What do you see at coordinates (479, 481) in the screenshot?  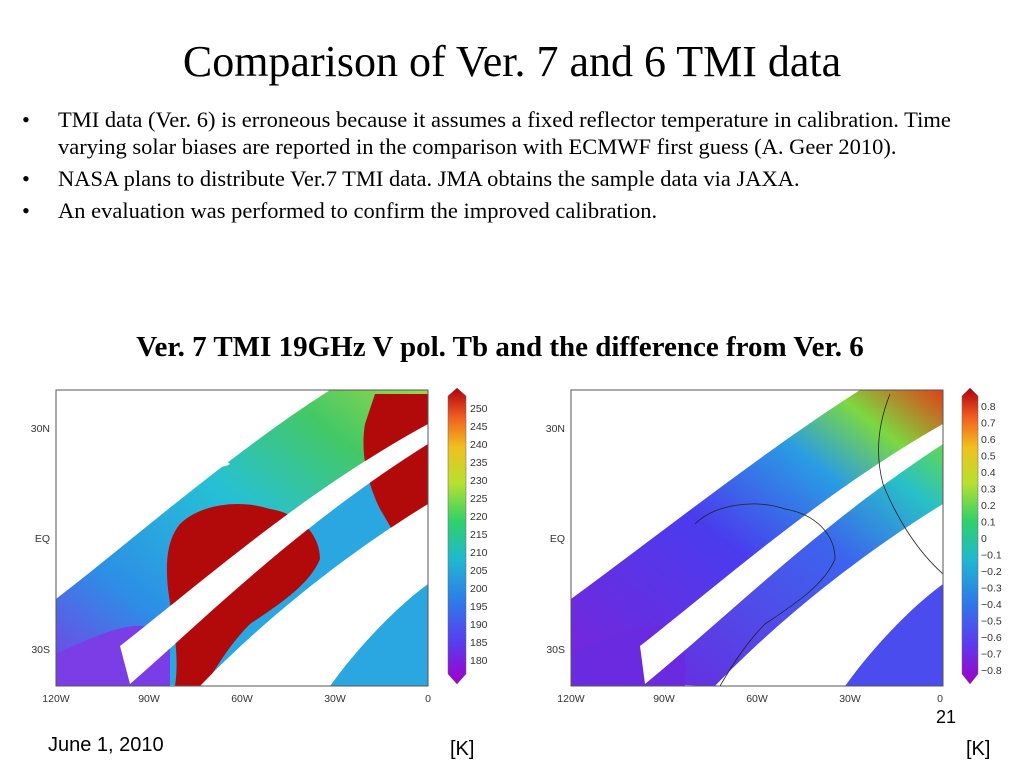 I see `colorbar-label: 230` at bounding box center [479, 481].